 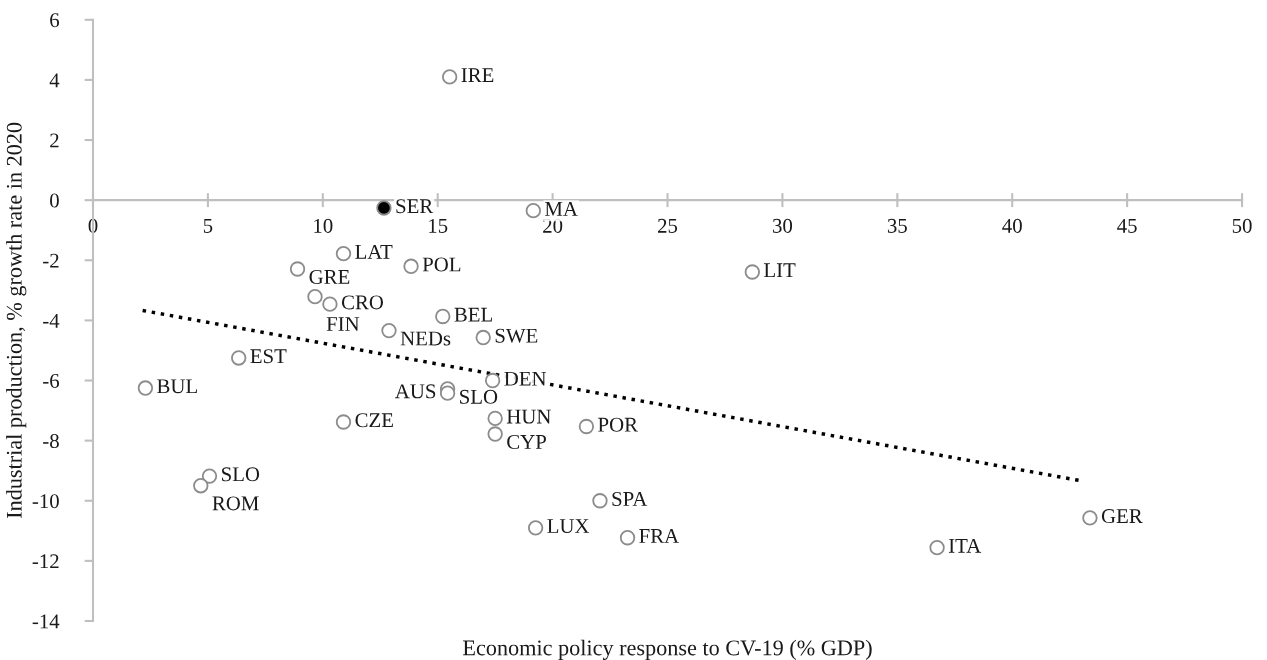 What do you see at coordinates (235, 503) in the screenshot?
I see `annotation: ROM` at bounding box center [235, 503].